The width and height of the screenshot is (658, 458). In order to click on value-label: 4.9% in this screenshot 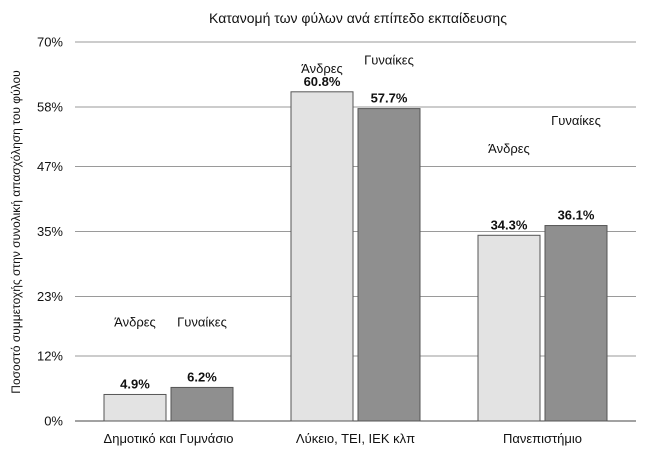, I will do `click(135, 383)`.